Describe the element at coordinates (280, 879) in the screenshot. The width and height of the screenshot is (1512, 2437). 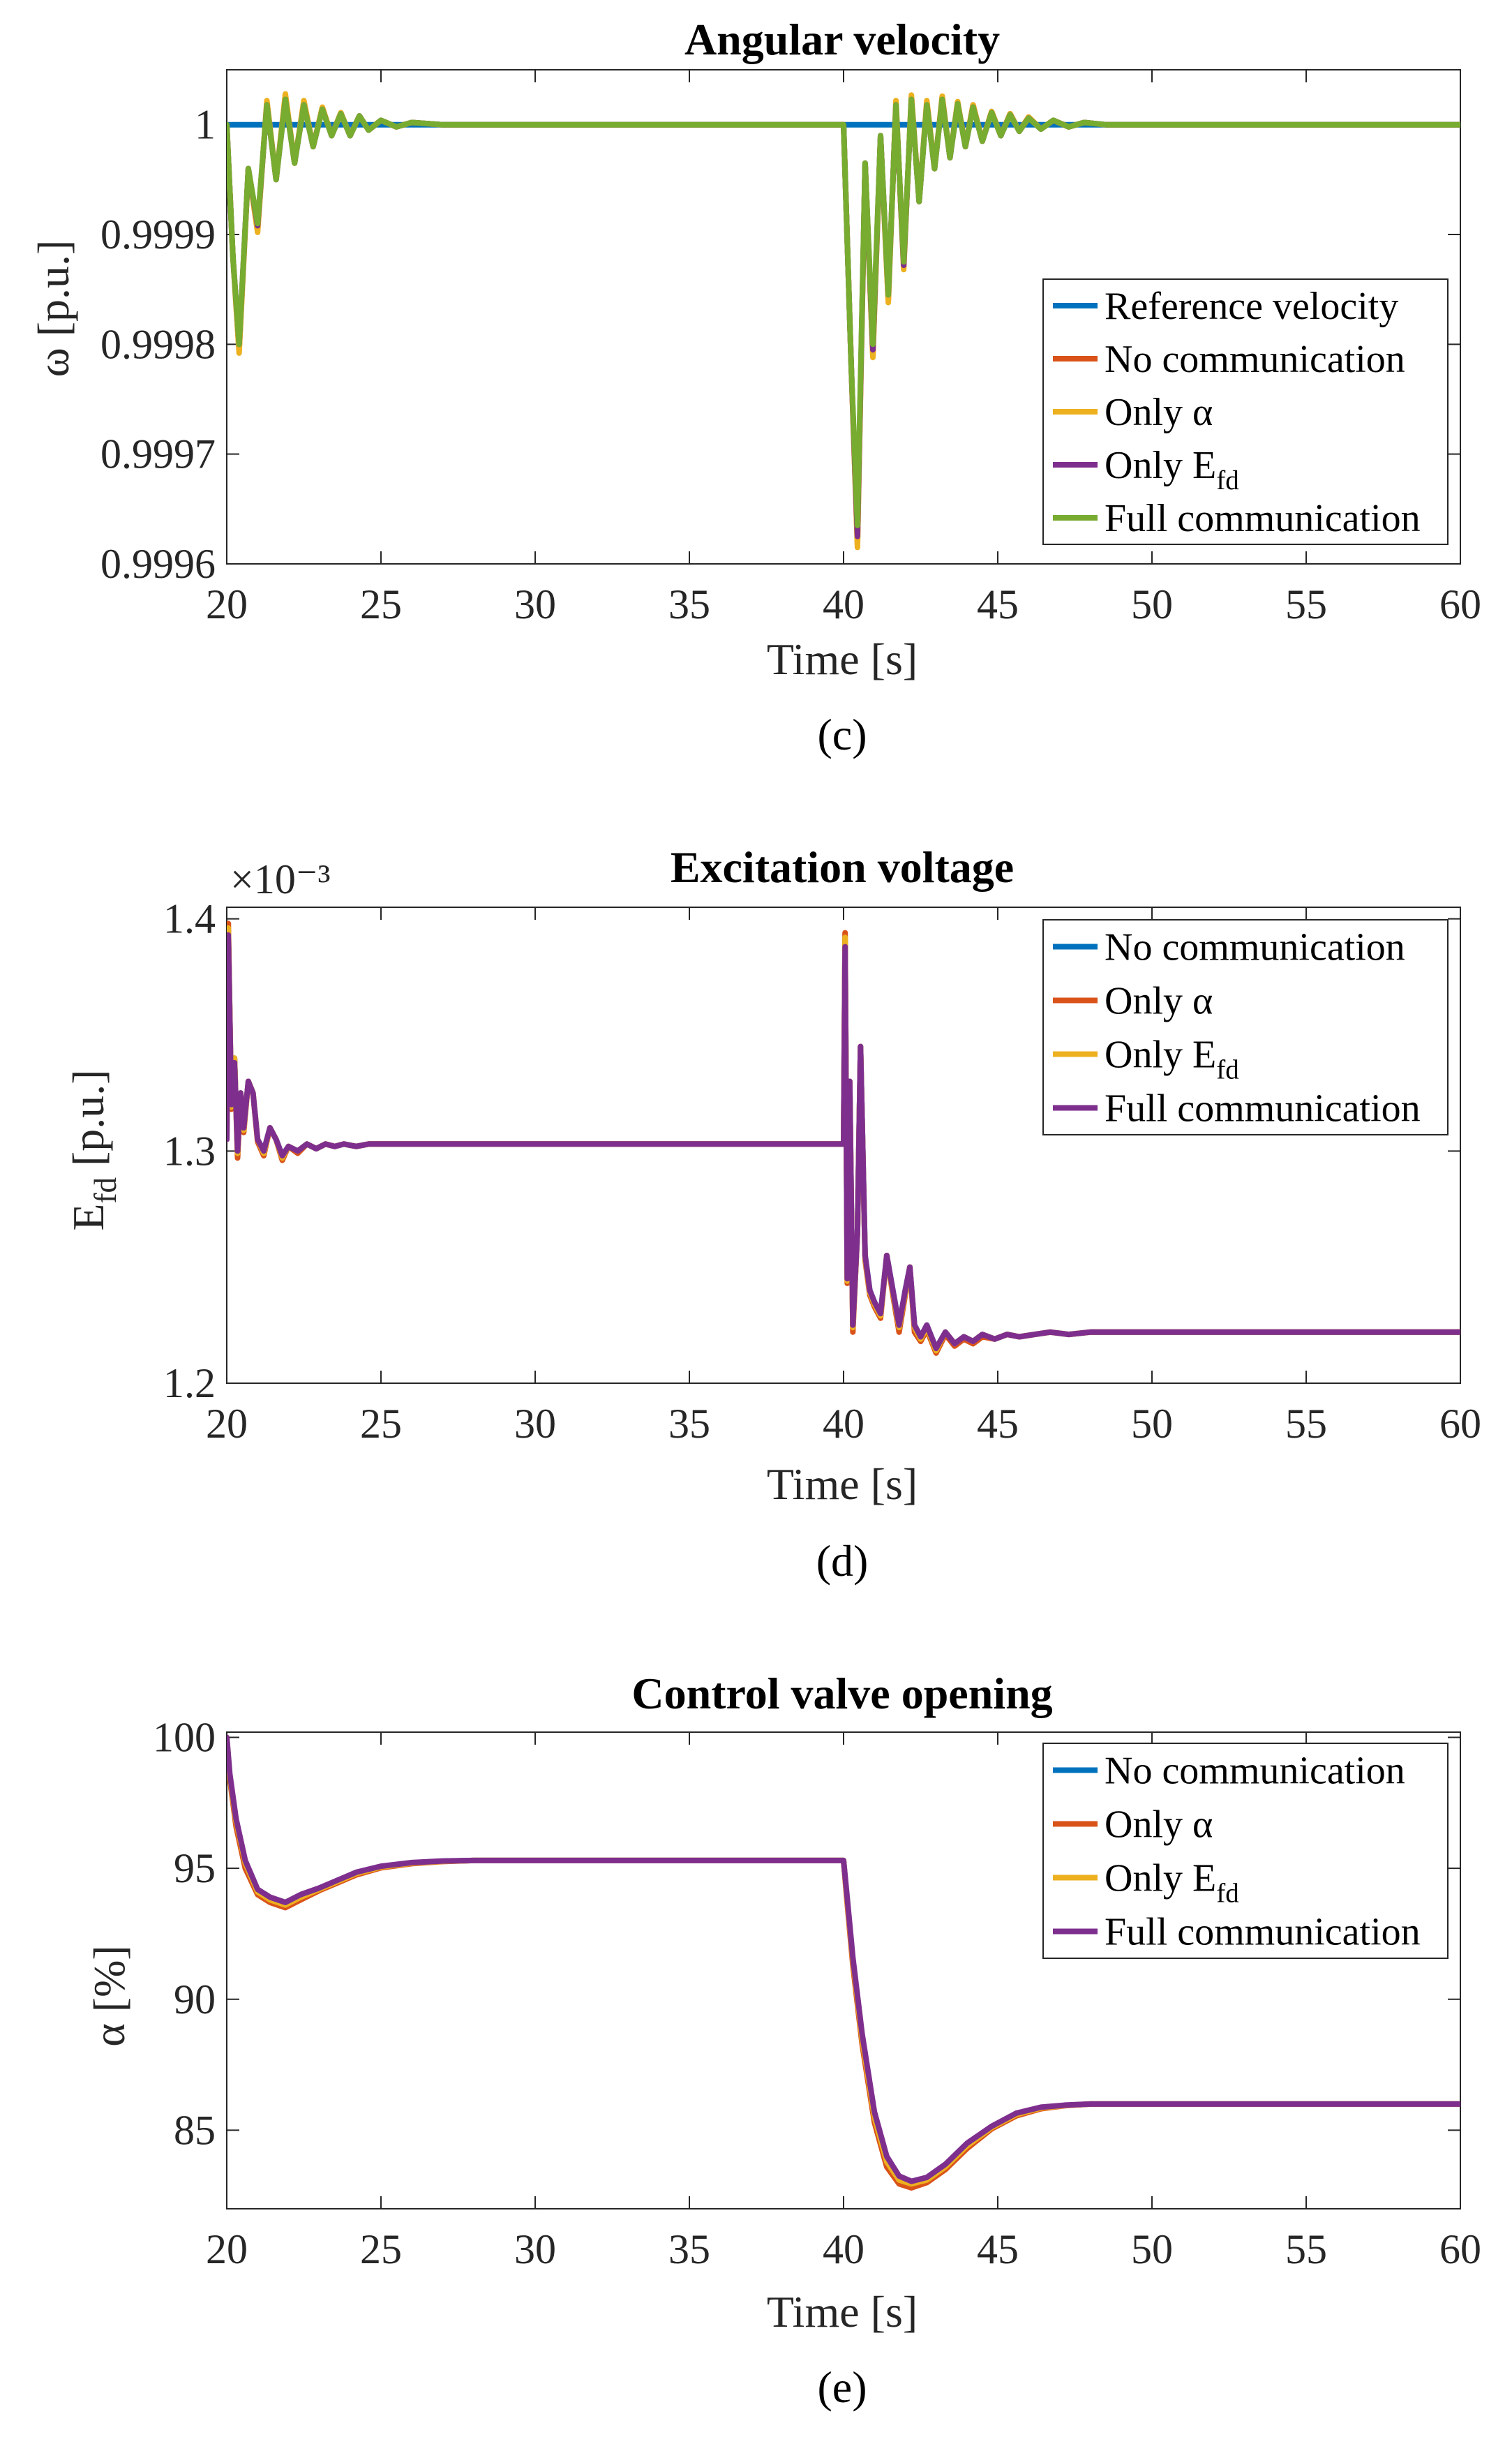
I see `y-exponent-label: ×10⁻³` at that location.